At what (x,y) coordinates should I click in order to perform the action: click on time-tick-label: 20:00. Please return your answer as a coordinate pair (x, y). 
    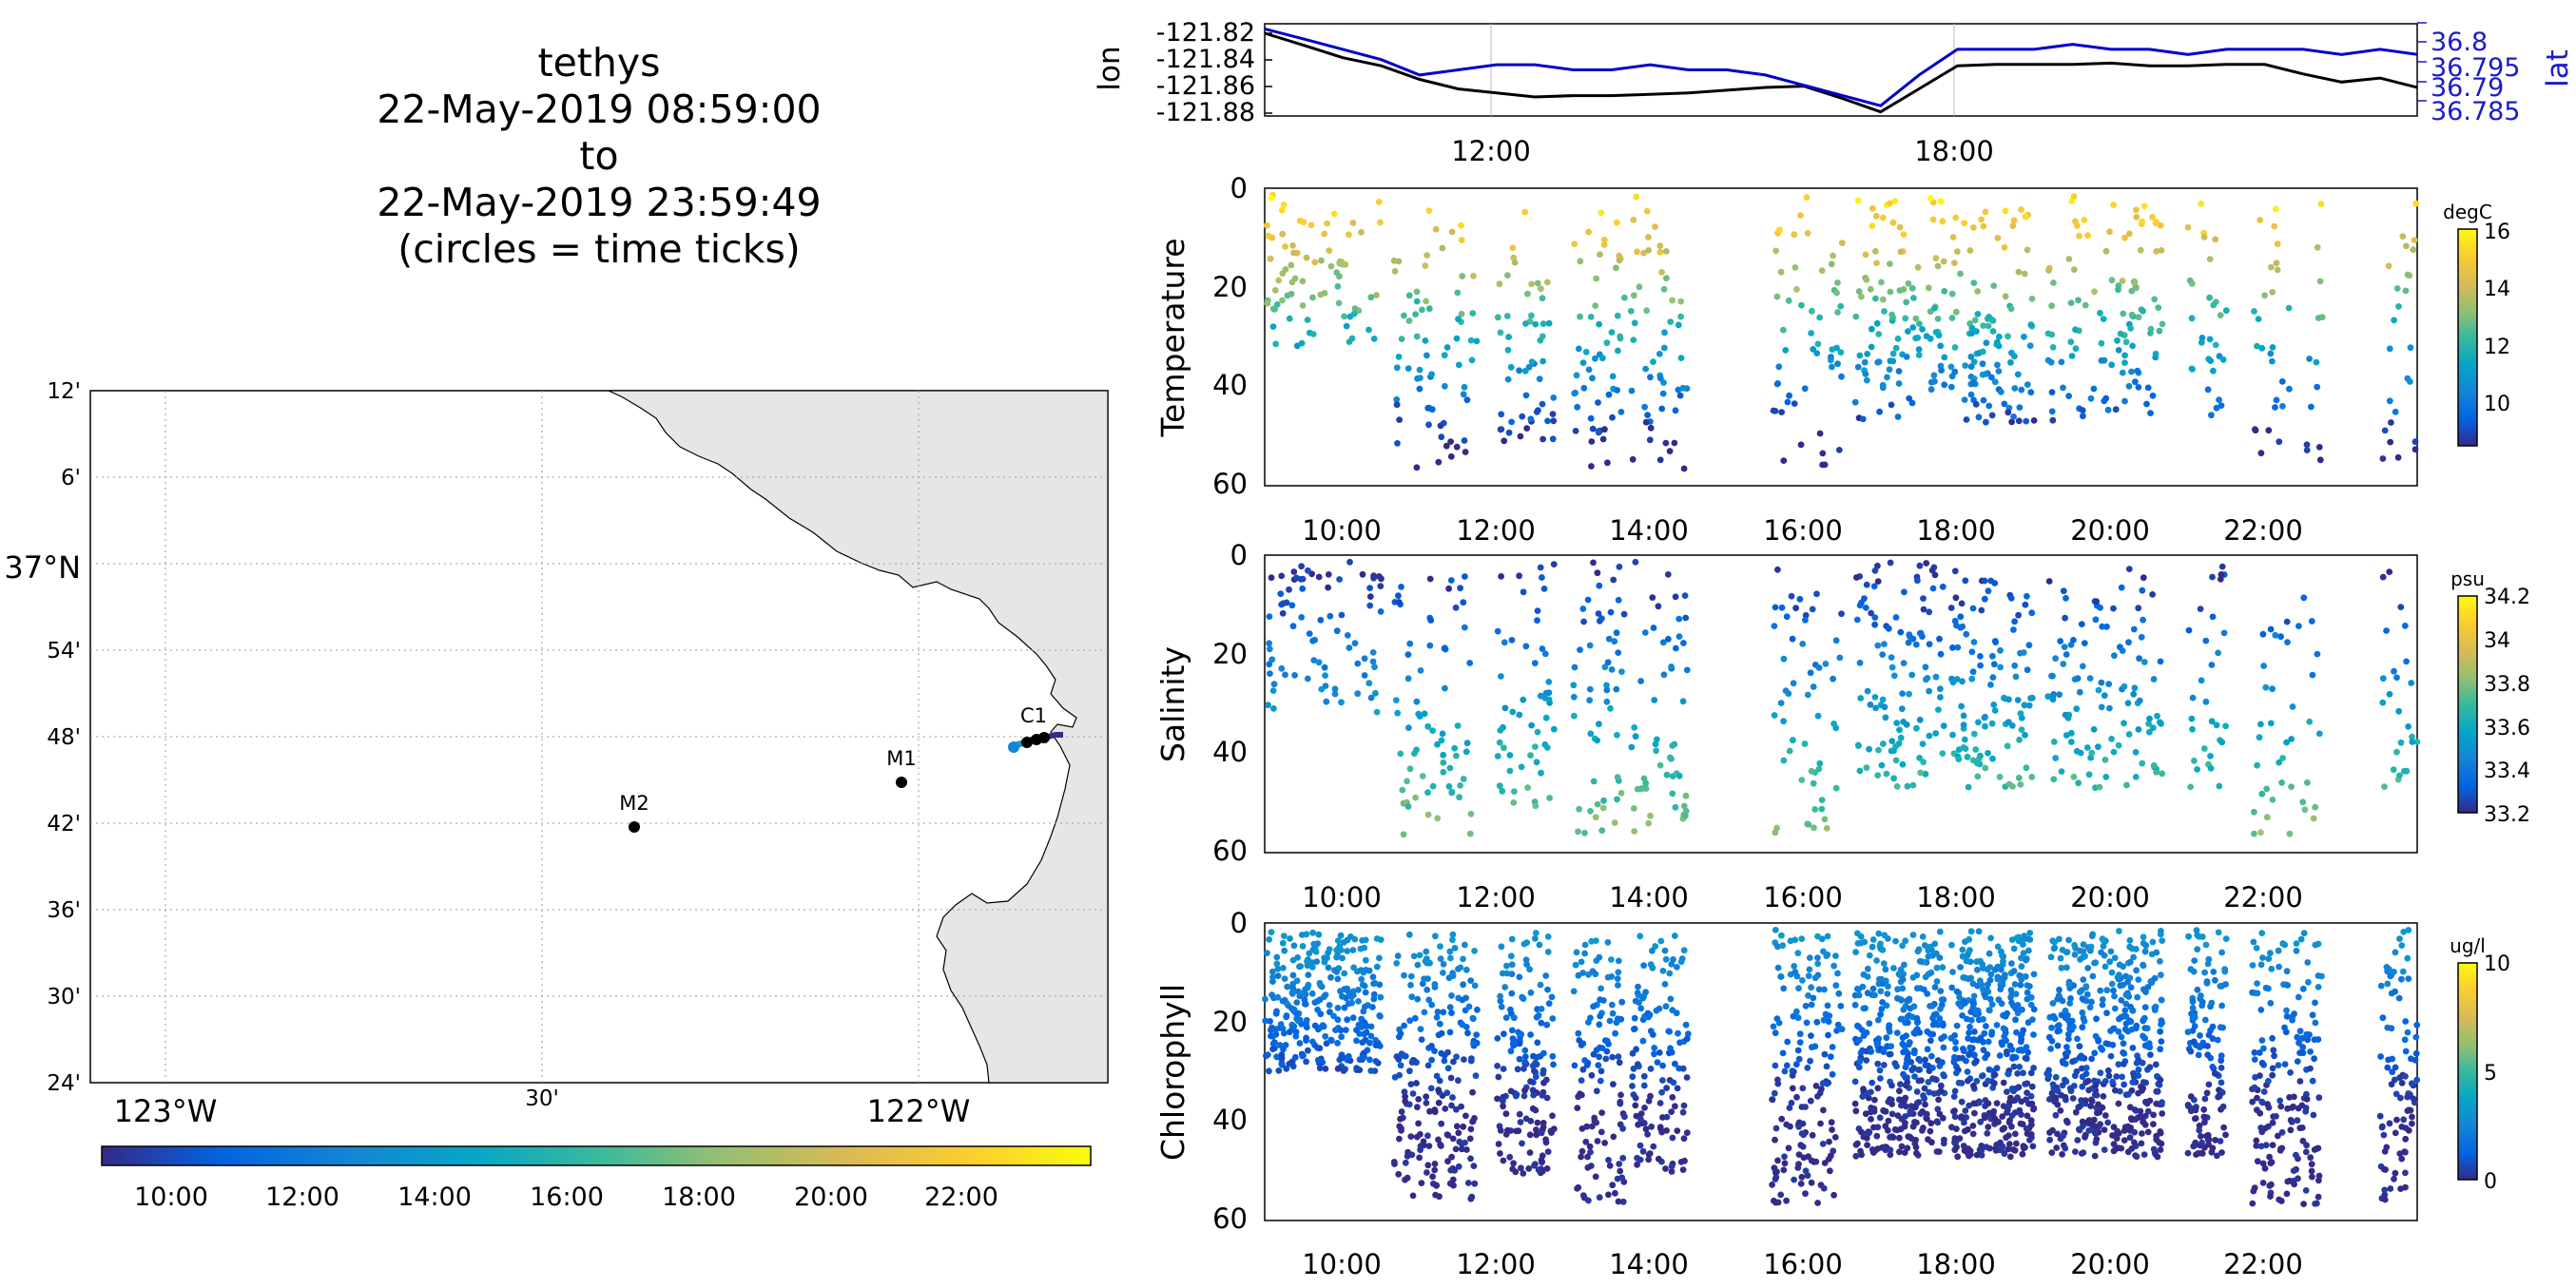
    Looking at the image, I should click on (2110, 897).